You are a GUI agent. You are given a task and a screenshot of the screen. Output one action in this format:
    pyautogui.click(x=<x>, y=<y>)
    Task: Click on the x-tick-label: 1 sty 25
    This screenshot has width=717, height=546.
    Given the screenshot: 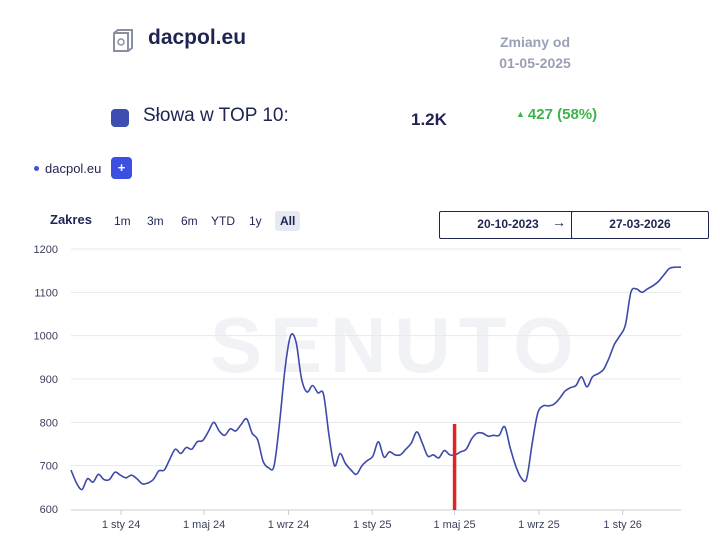 What is the action you would take?
    pyautogui.click(x=372, y=525)
    